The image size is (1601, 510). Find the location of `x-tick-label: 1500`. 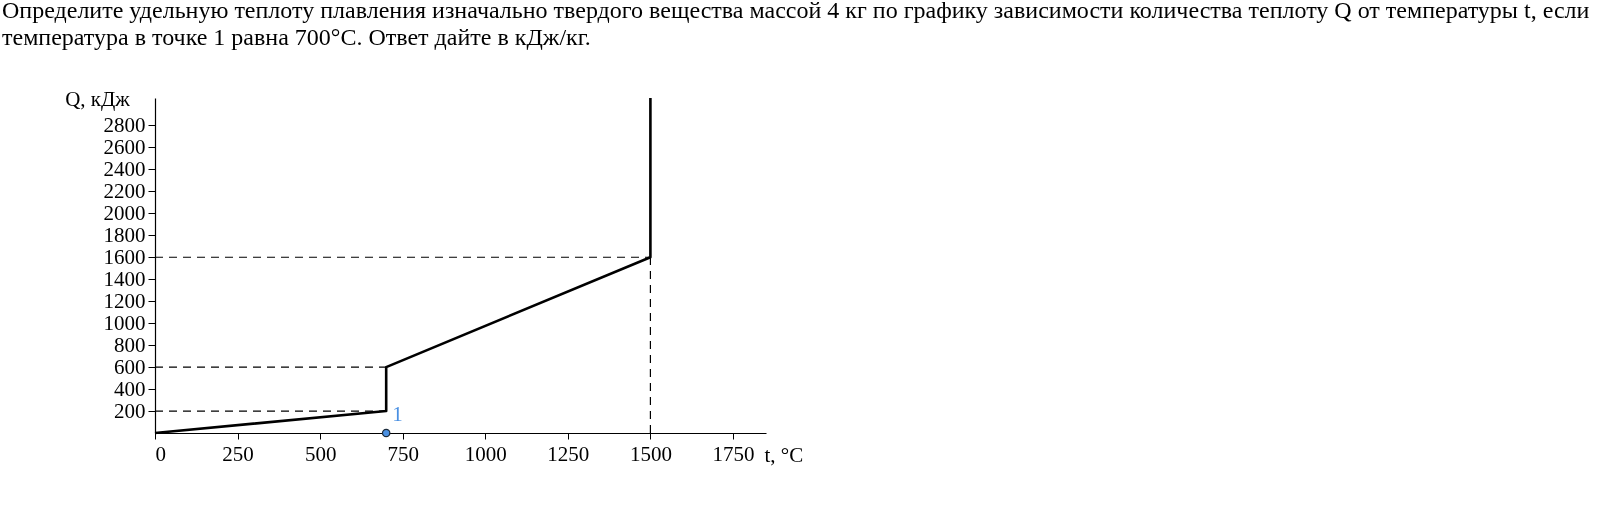

x-tick-label: 1500 is located at coordinates (650, 453).